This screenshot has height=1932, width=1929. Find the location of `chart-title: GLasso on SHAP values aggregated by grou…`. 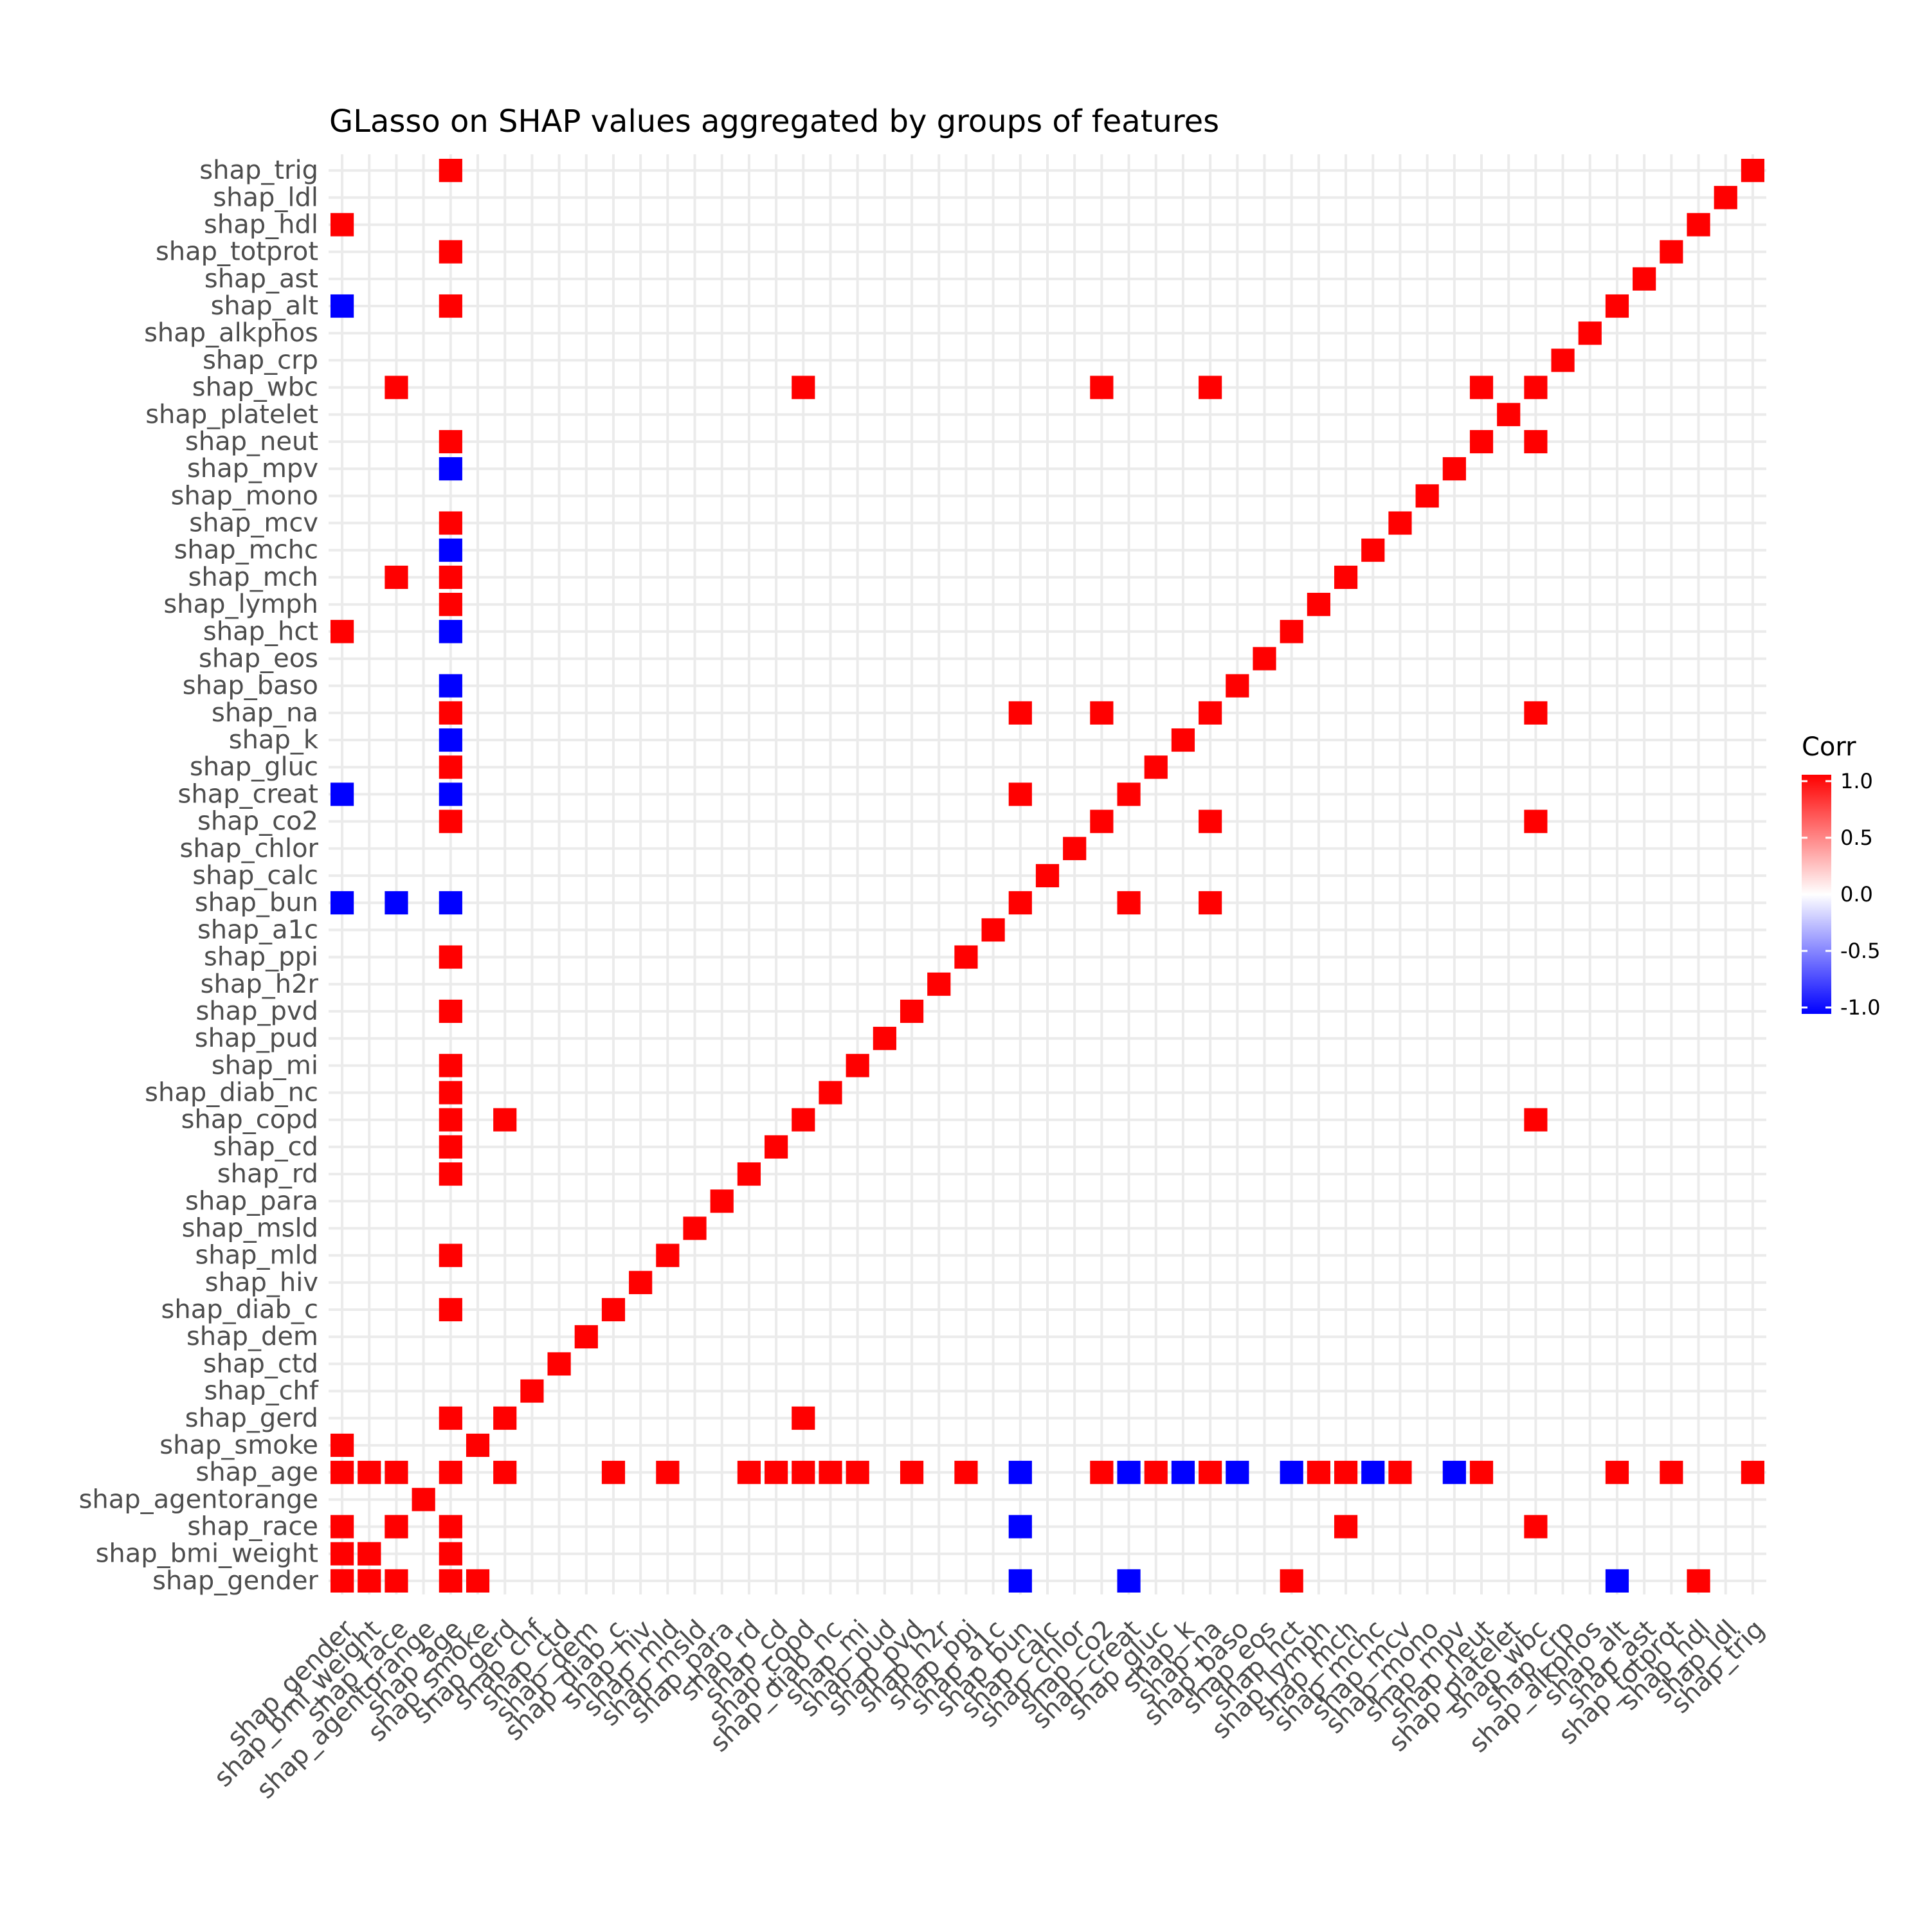

chart-title: GLasso on SHAP values aggregated by grou… is located at coordinates (774, 122).